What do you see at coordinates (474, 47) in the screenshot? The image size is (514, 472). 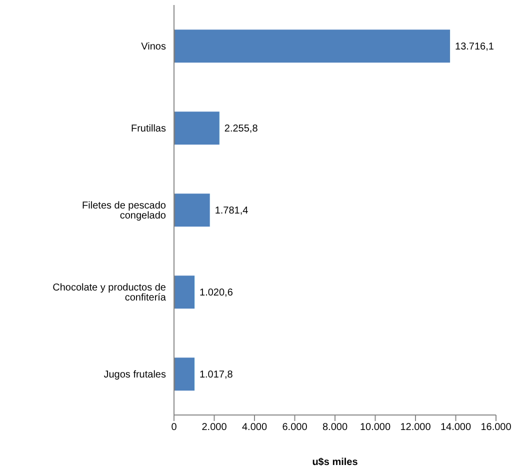 I see `data-label: 13.716,1` at bounding box center [474, 47].